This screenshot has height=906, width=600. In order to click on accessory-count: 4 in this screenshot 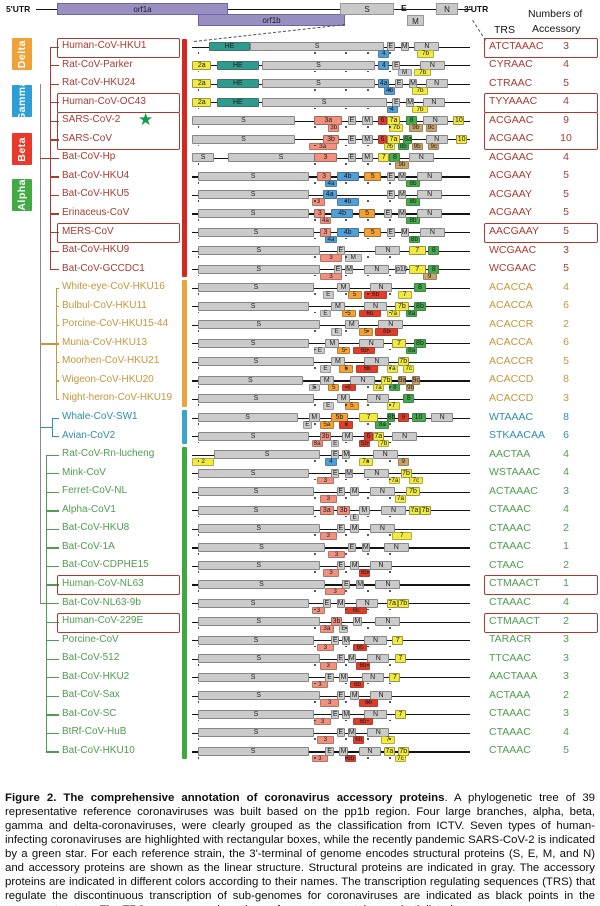, I will do `click(566, 64)`.